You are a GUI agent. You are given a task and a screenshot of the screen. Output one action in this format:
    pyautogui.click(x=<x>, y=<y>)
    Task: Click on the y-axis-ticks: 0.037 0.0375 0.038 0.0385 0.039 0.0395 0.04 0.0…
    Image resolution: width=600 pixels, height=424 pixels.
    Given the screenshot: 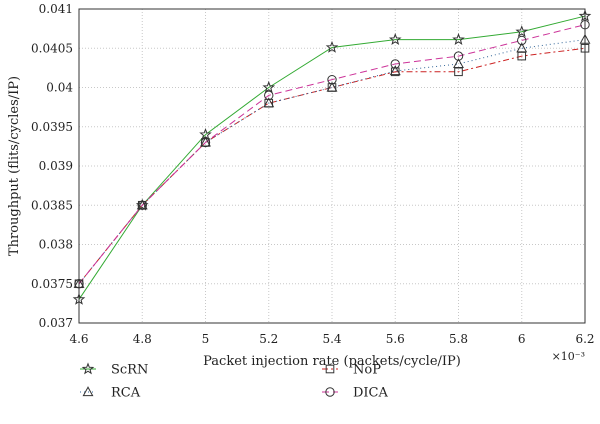 What is the action you would take?
    pyautogui.click(x=52, y=166)
    